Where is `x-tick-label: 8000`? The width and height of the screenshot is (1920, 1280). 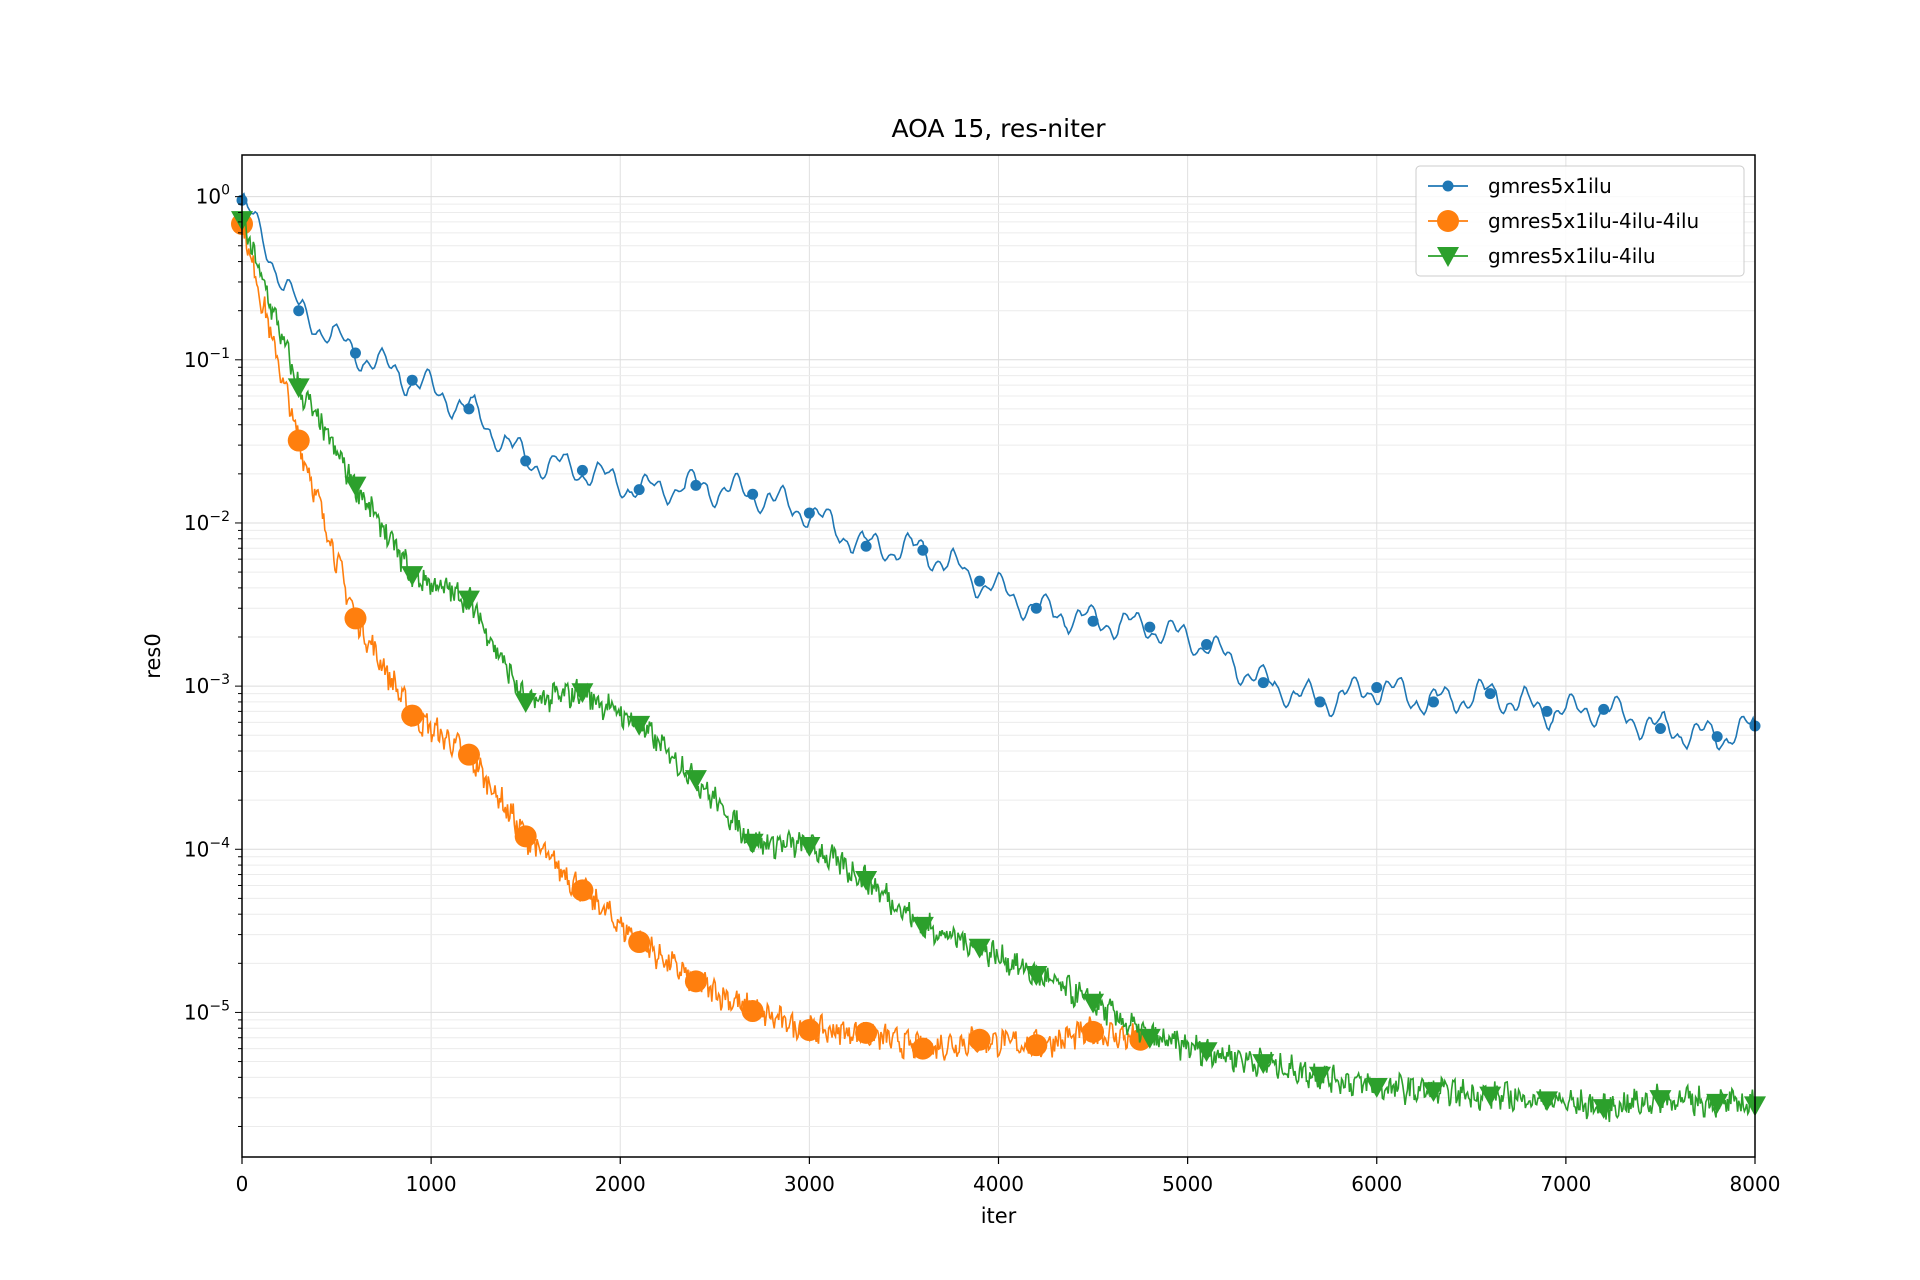 x-tick-label: 8000 is located at coordinates (1755, 1184).